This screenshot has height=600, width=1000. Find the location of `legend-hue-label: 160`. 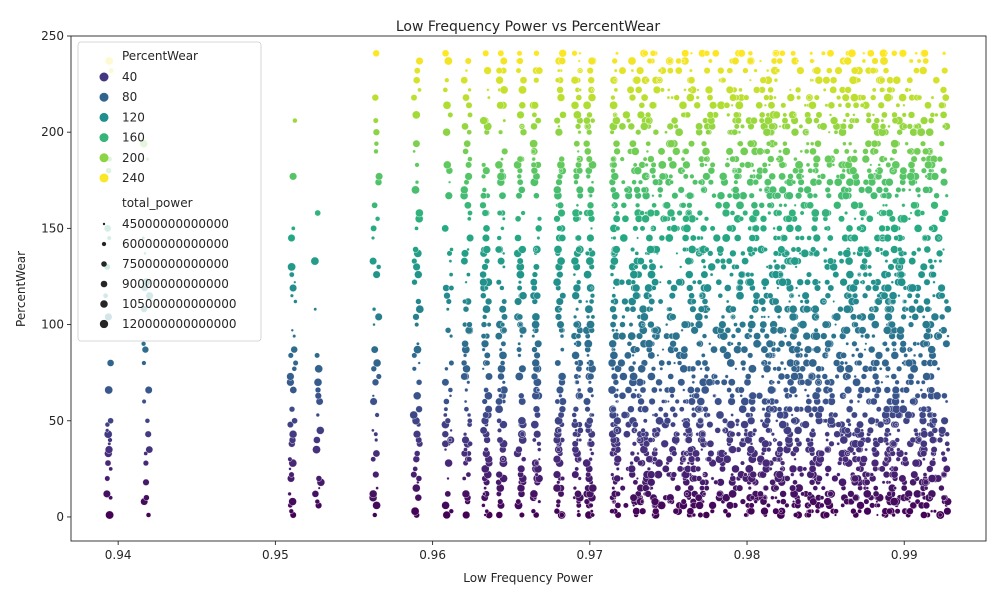

legend-hue-label: 160 is located at coordinates (133, 138).